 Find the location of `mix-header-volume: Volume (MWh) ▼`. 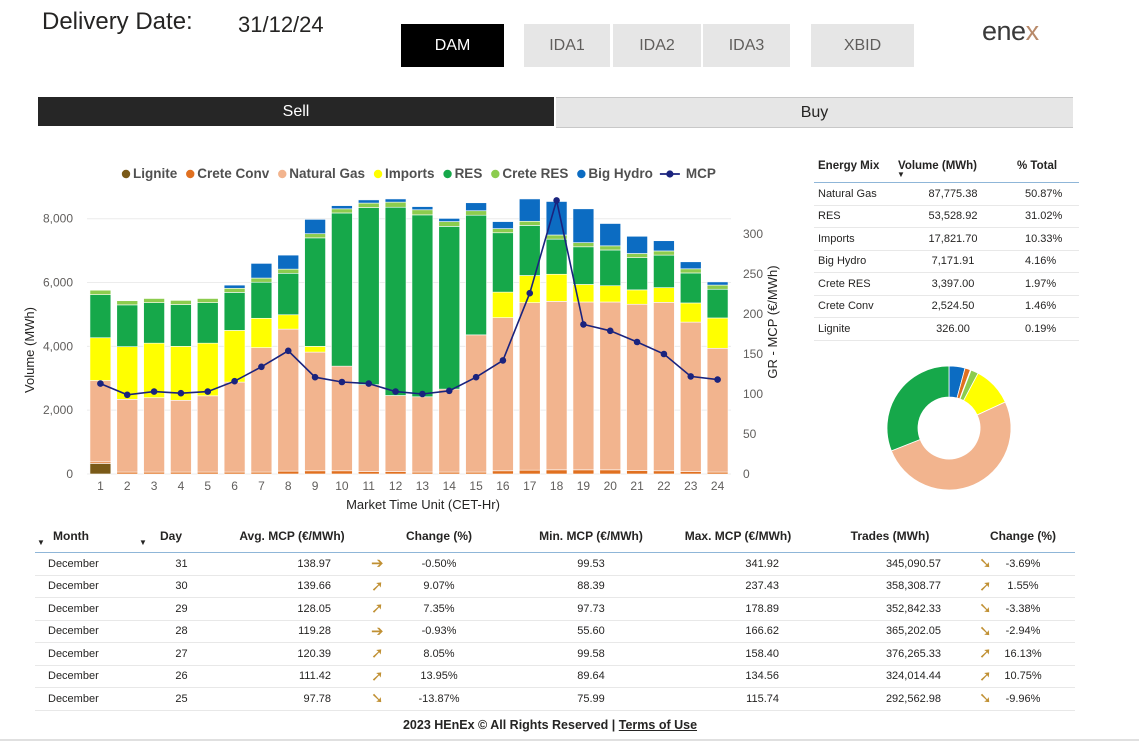

mix-header-volume: Volume (MWh) ▼ is located at coordinates (953, 166).